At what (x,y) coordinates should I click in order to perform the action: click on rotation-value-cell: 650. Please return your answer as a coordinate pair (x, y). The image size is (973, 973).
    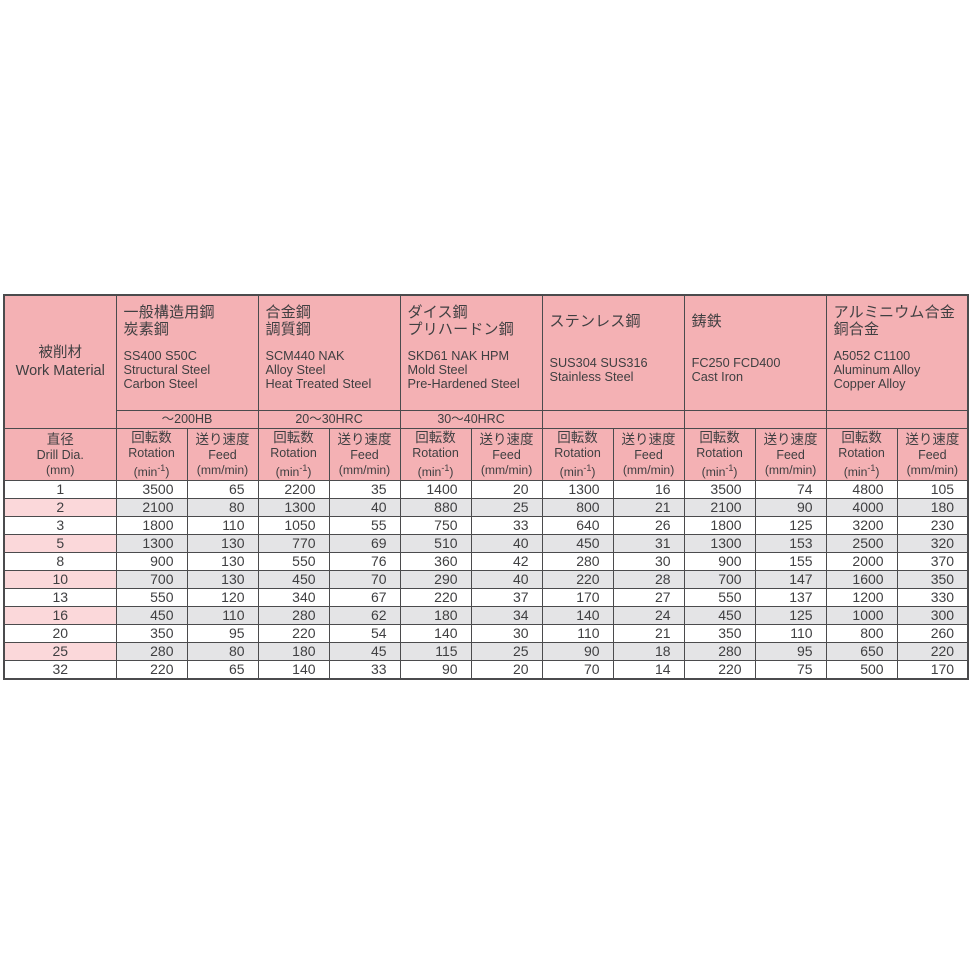
    Looking at the image, I should click on (861, 652).